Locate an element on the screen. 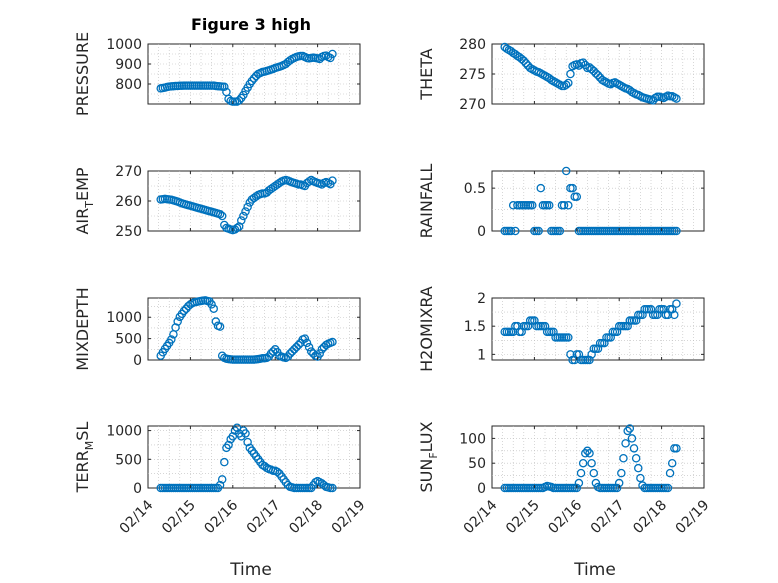 This screenshot has height=583, width=778. figure-title: Figure 3 high is located at coordinates (251, 24).